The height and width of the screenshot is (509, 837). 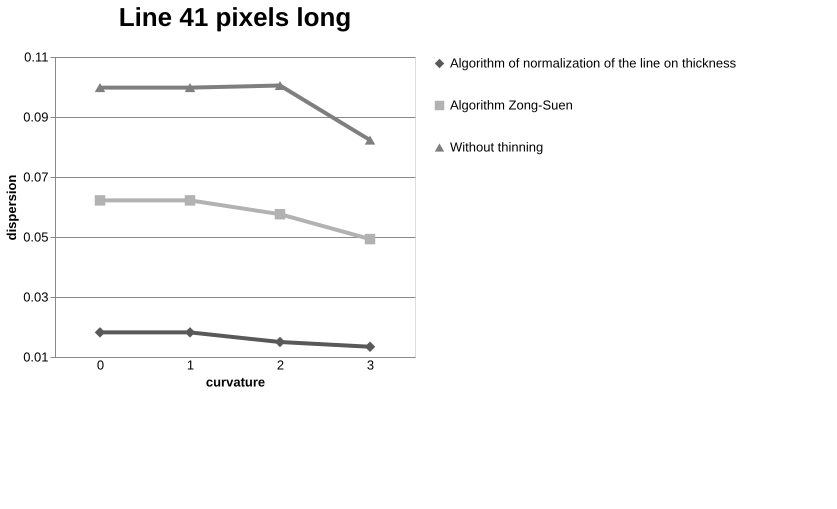 I want to click on y-tick-label: 0.05, so click(x=35, y=237).